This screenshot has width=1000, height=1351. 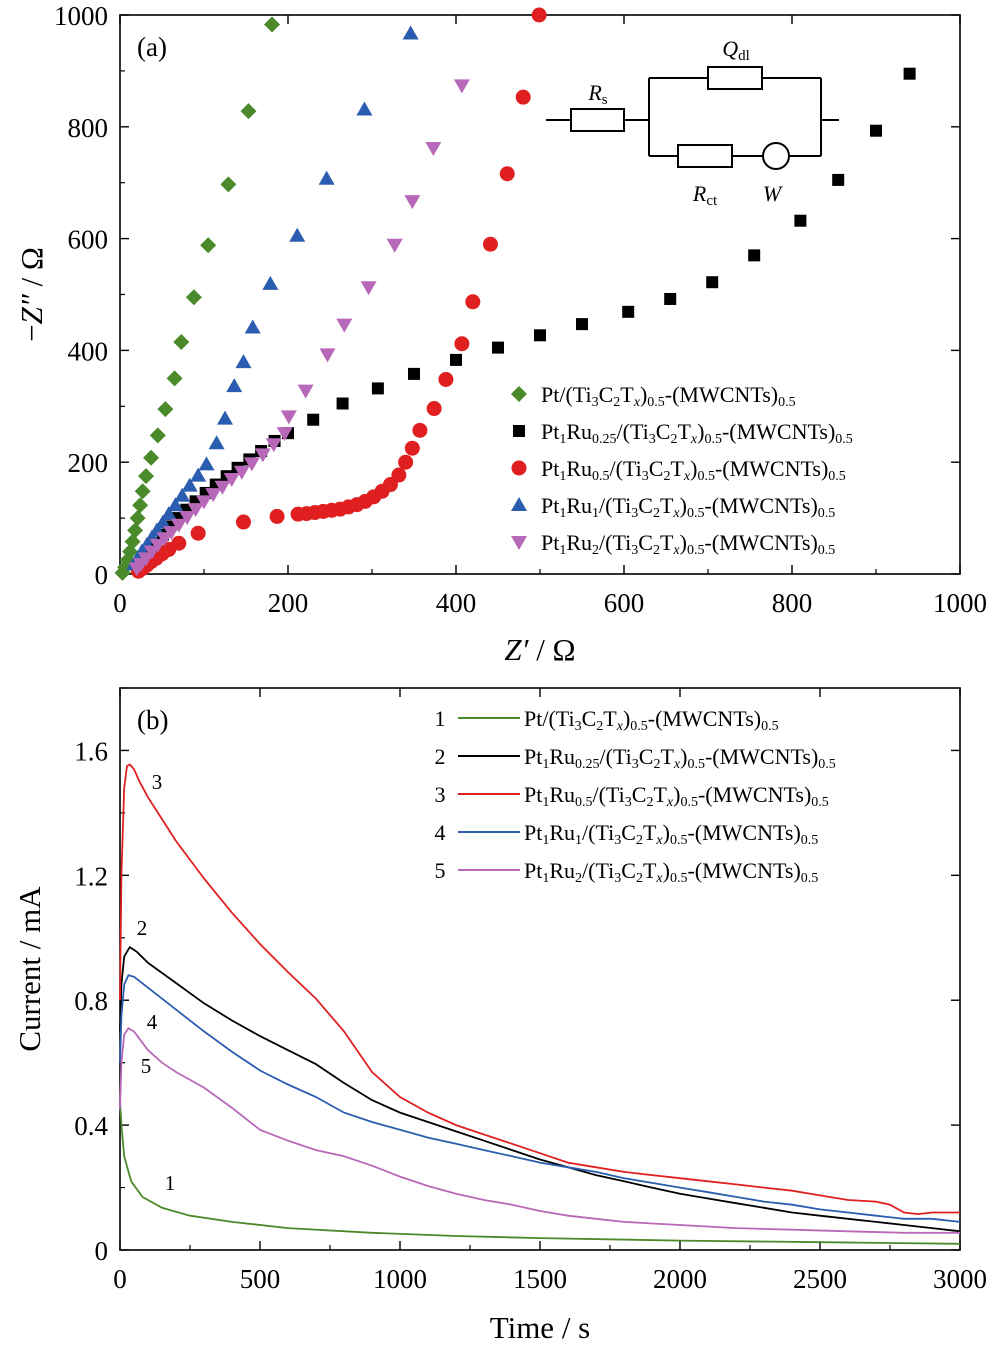 What do you see at coordinates (170, 1183) in the screenshot?
I see `curve-number-label: 1` at bounding box center [170, 1183].